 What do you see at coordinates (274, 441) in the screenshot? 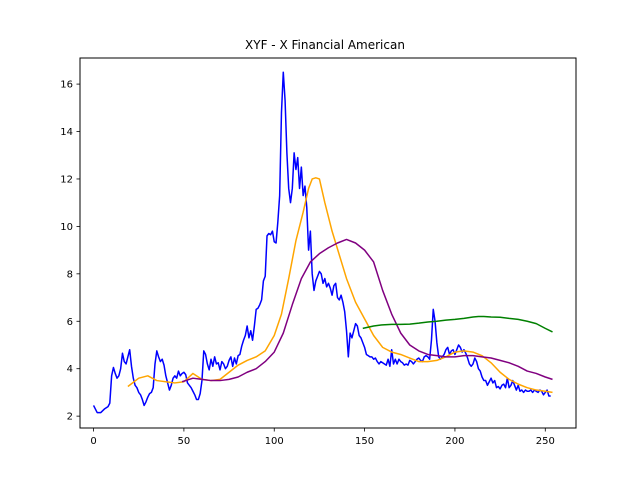
I see `x-tick-label: 100` at bounding box center [274, 441].